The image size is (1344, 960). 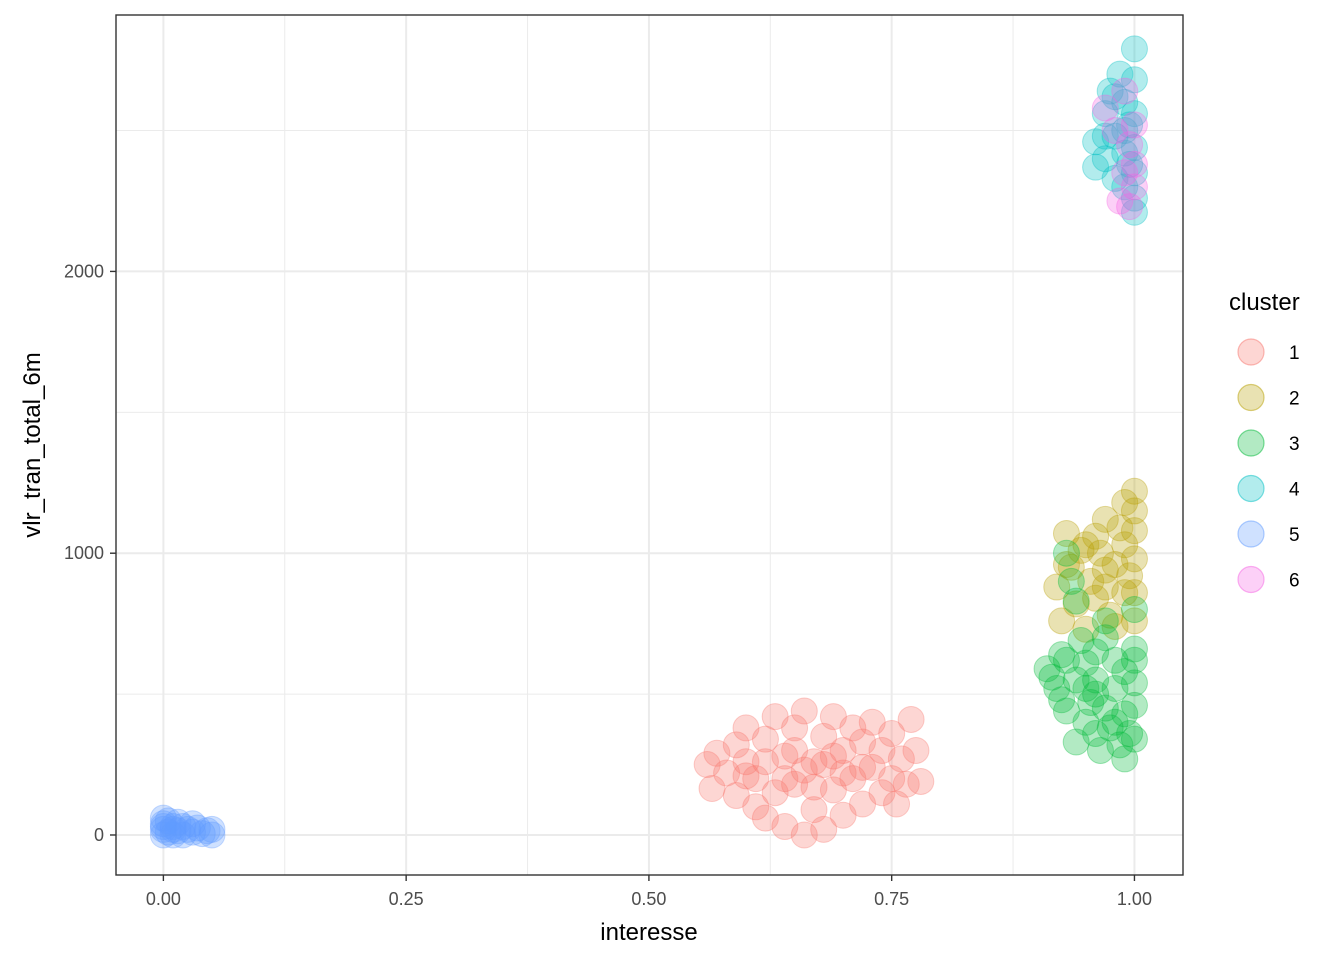 I want to click on legend-label-2: 2, so click(x=1294, y=399).